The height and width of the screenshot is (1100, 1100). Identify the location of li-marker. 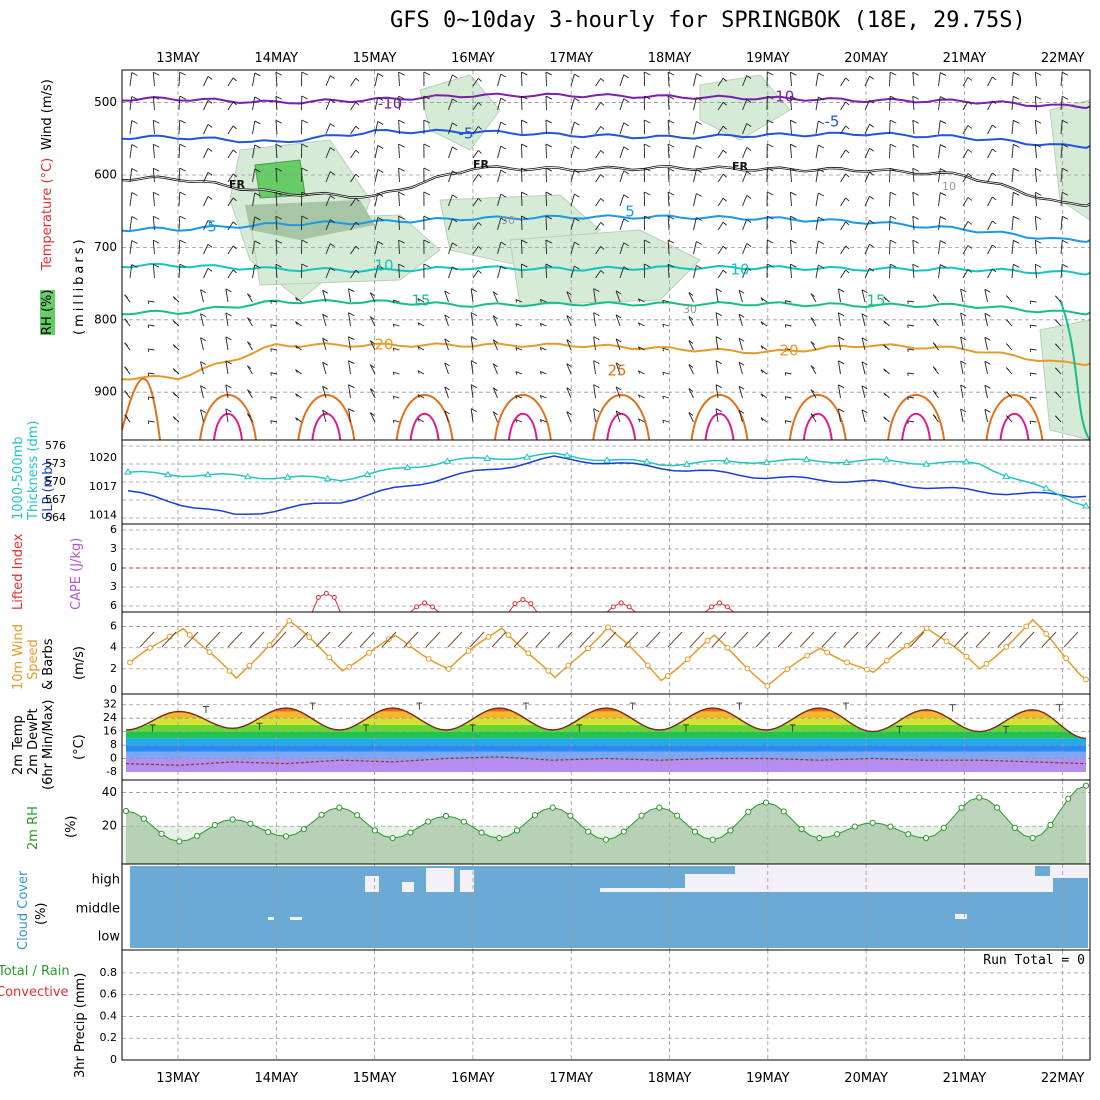
(719, 603).